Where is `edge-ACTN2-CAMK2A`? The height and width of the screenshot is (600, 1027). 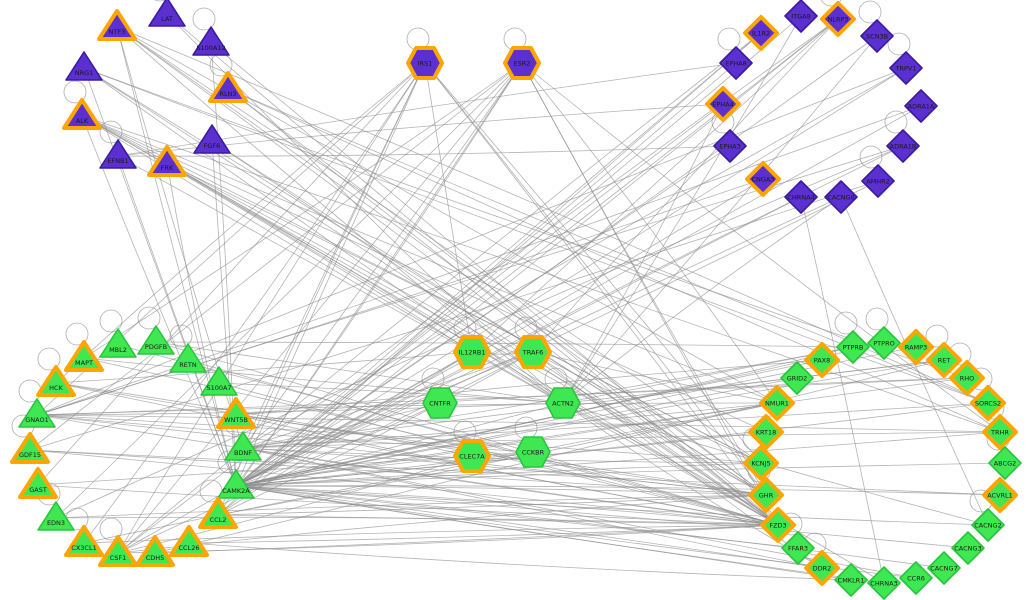 edge-ACTN2-CAMK2A is located at coordinates (399, 444).